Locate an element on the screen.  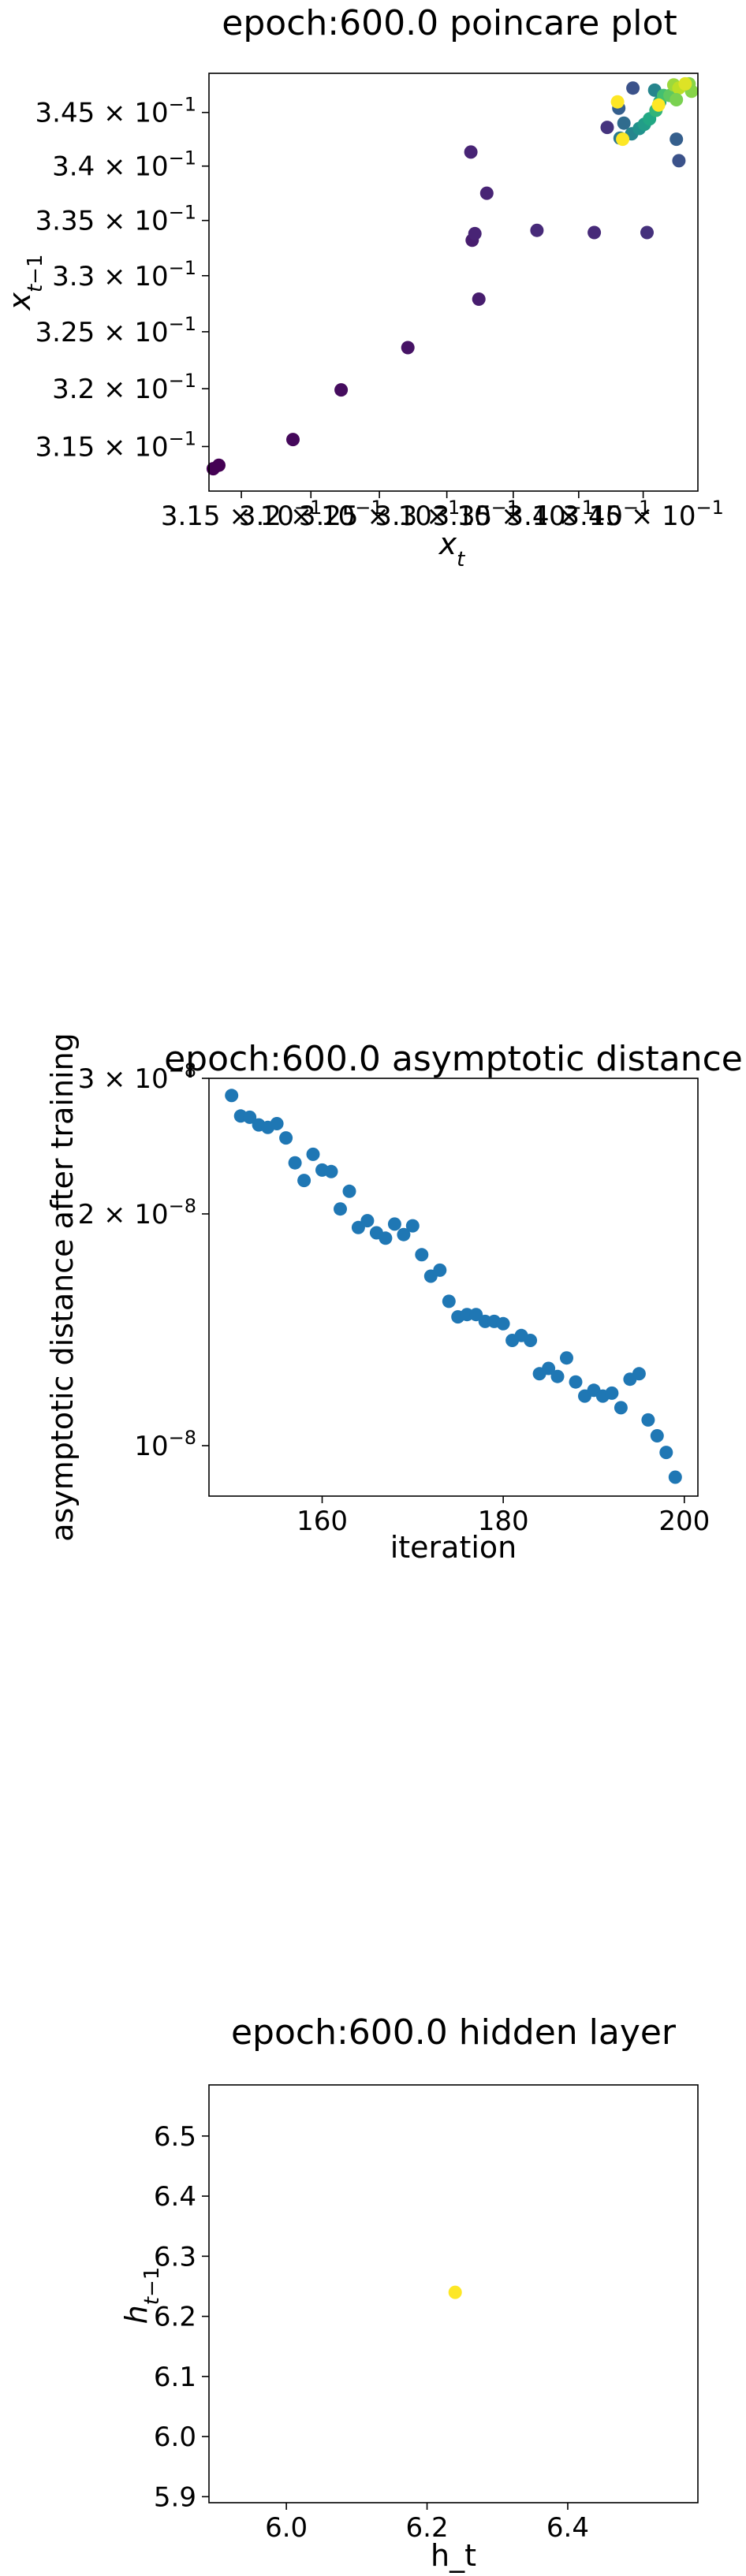
x-tick-label-4: 3.35 × 10⁻¹ is located at coordinates (513, 514).